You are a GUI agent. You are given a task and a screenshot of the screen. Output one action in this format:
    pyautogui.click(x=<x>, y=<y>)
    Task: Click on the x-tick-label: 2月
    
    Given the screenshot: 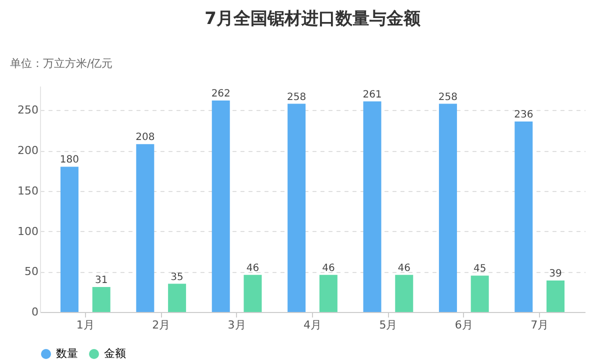 What is the action you would take?
    pyautogui.click(x=161, y=325)
    